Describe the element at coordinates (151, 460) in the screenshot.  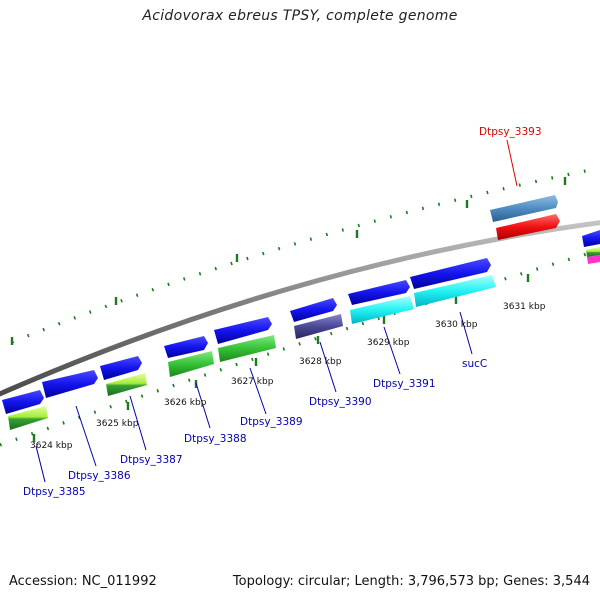
I see `gene-label-dtpsy-3387: Dtpsy_3387` at that location.